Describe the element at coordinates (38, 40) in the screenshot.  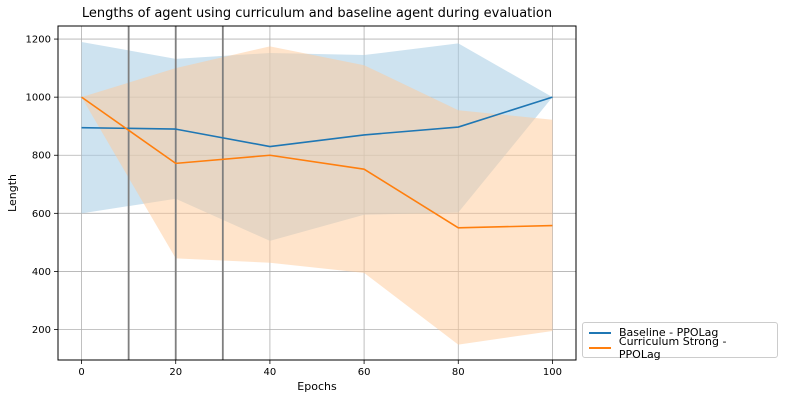
I see `y-tick-label: 1200` at that location.